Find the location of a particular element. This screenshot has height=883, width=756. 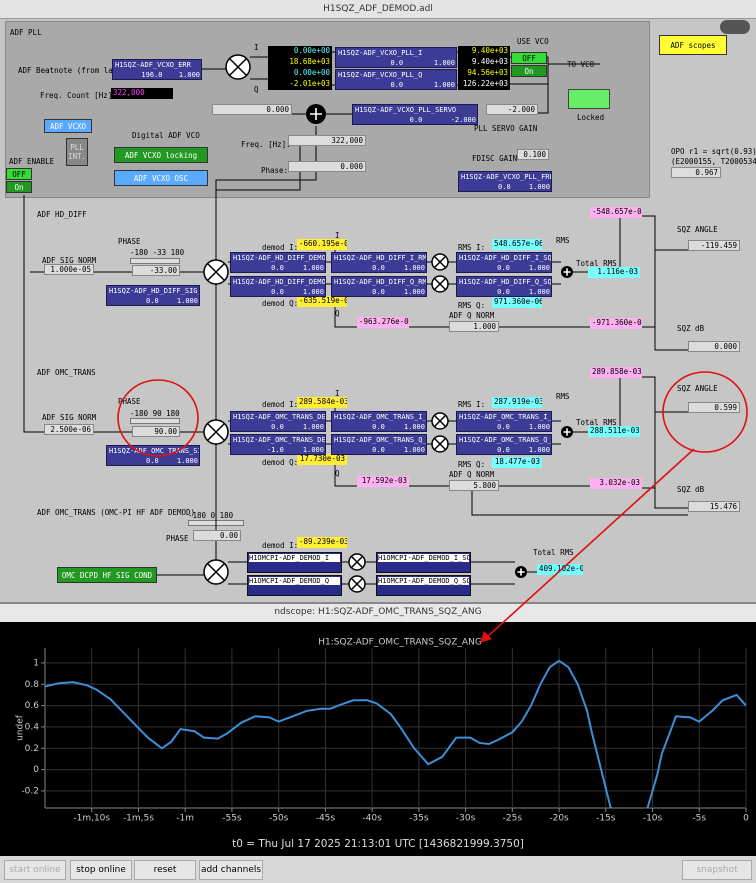

filter-box: H1SQZ-ADF_HD_DIFF_DEMOD_I 0.0 1.000 is located at coordinates (278, 262).